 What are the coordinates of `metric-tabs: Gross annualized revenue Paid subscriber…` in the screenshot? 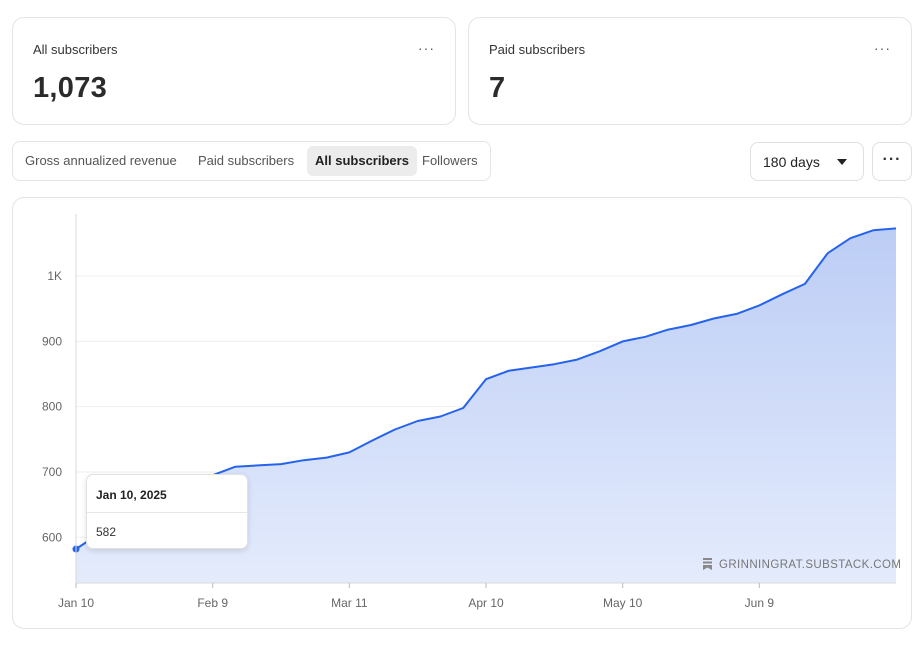 It's located at (251, 161).